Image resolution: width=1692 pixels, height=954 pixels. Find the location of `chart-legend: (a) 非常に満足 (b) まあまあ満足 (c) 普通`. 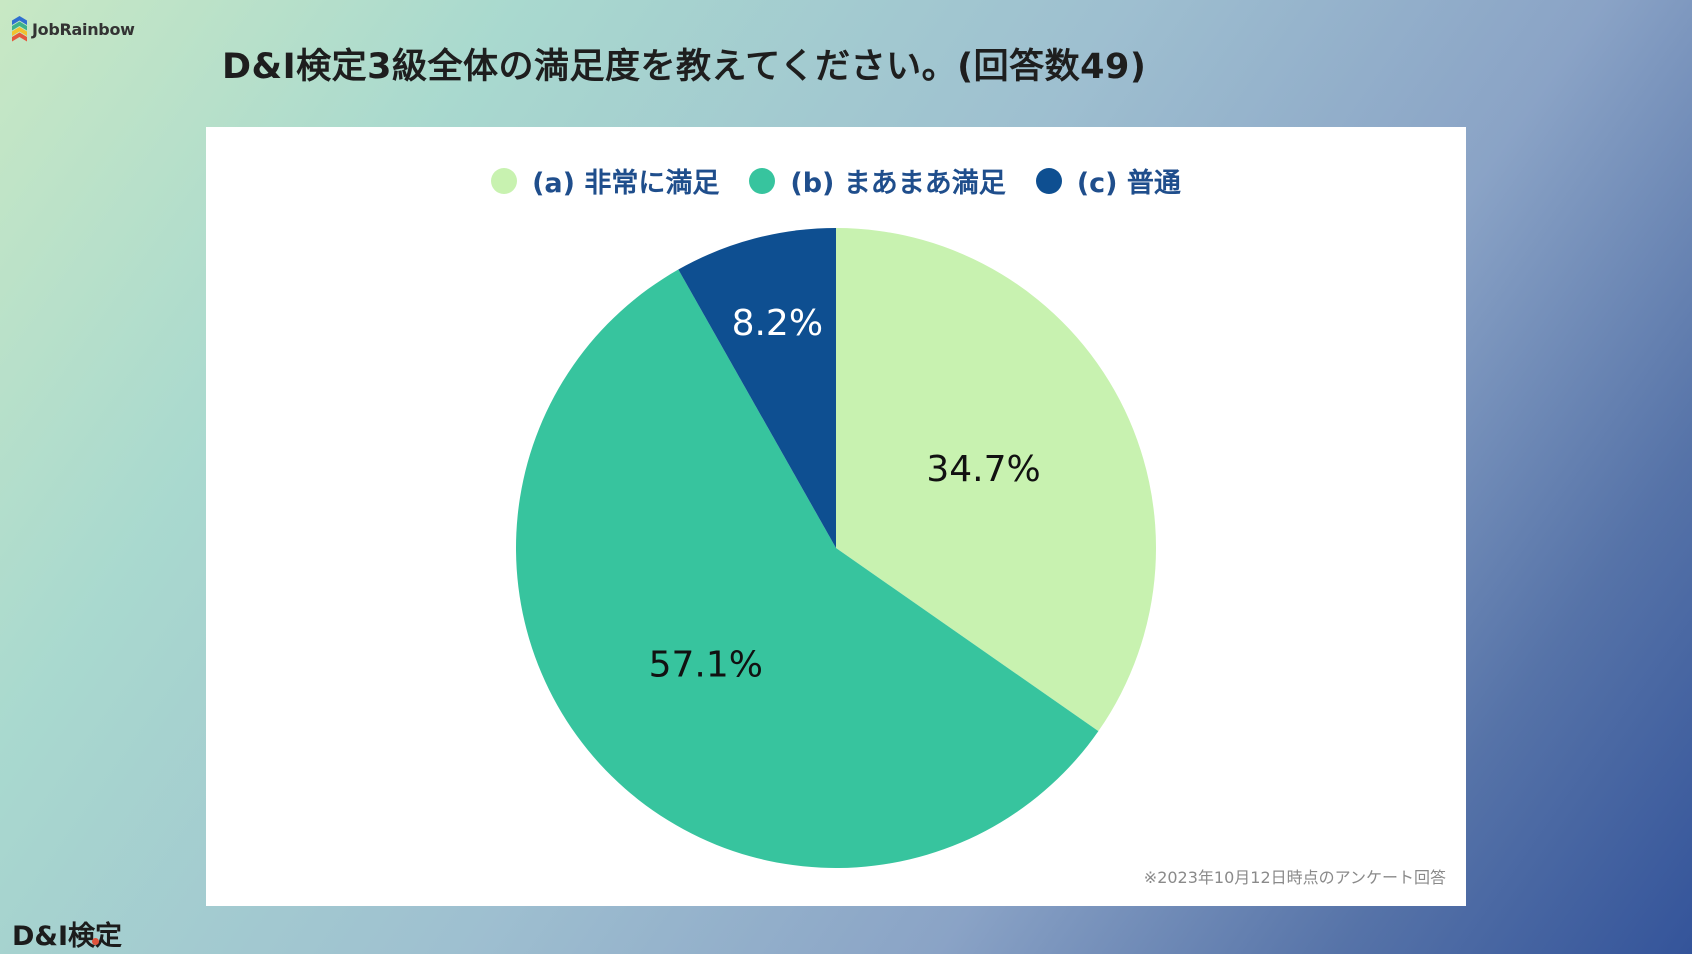

chart-legend: (a) 非常に満足 (b) まあまあ満足 (c) 普通 is located at coordinates (836, 180).